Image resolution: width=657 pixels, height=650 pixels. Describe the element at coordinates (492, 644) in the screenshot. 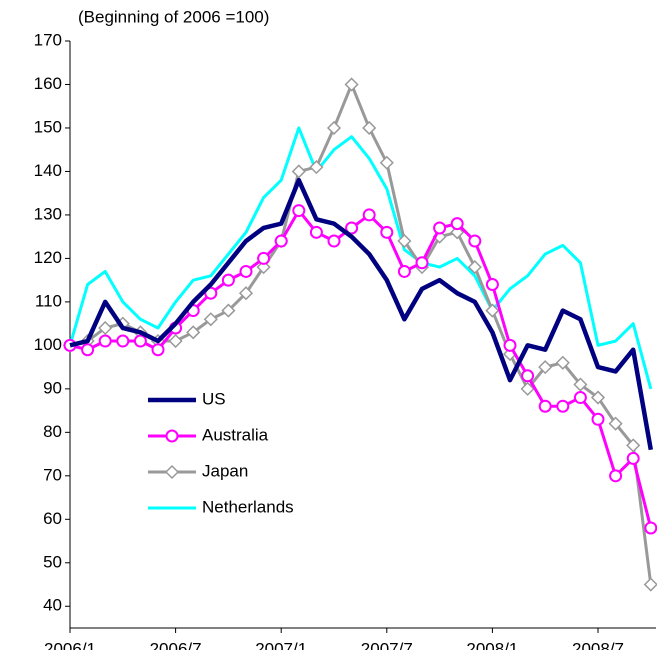

I see `x-tick-label: 2008/1` at that location.